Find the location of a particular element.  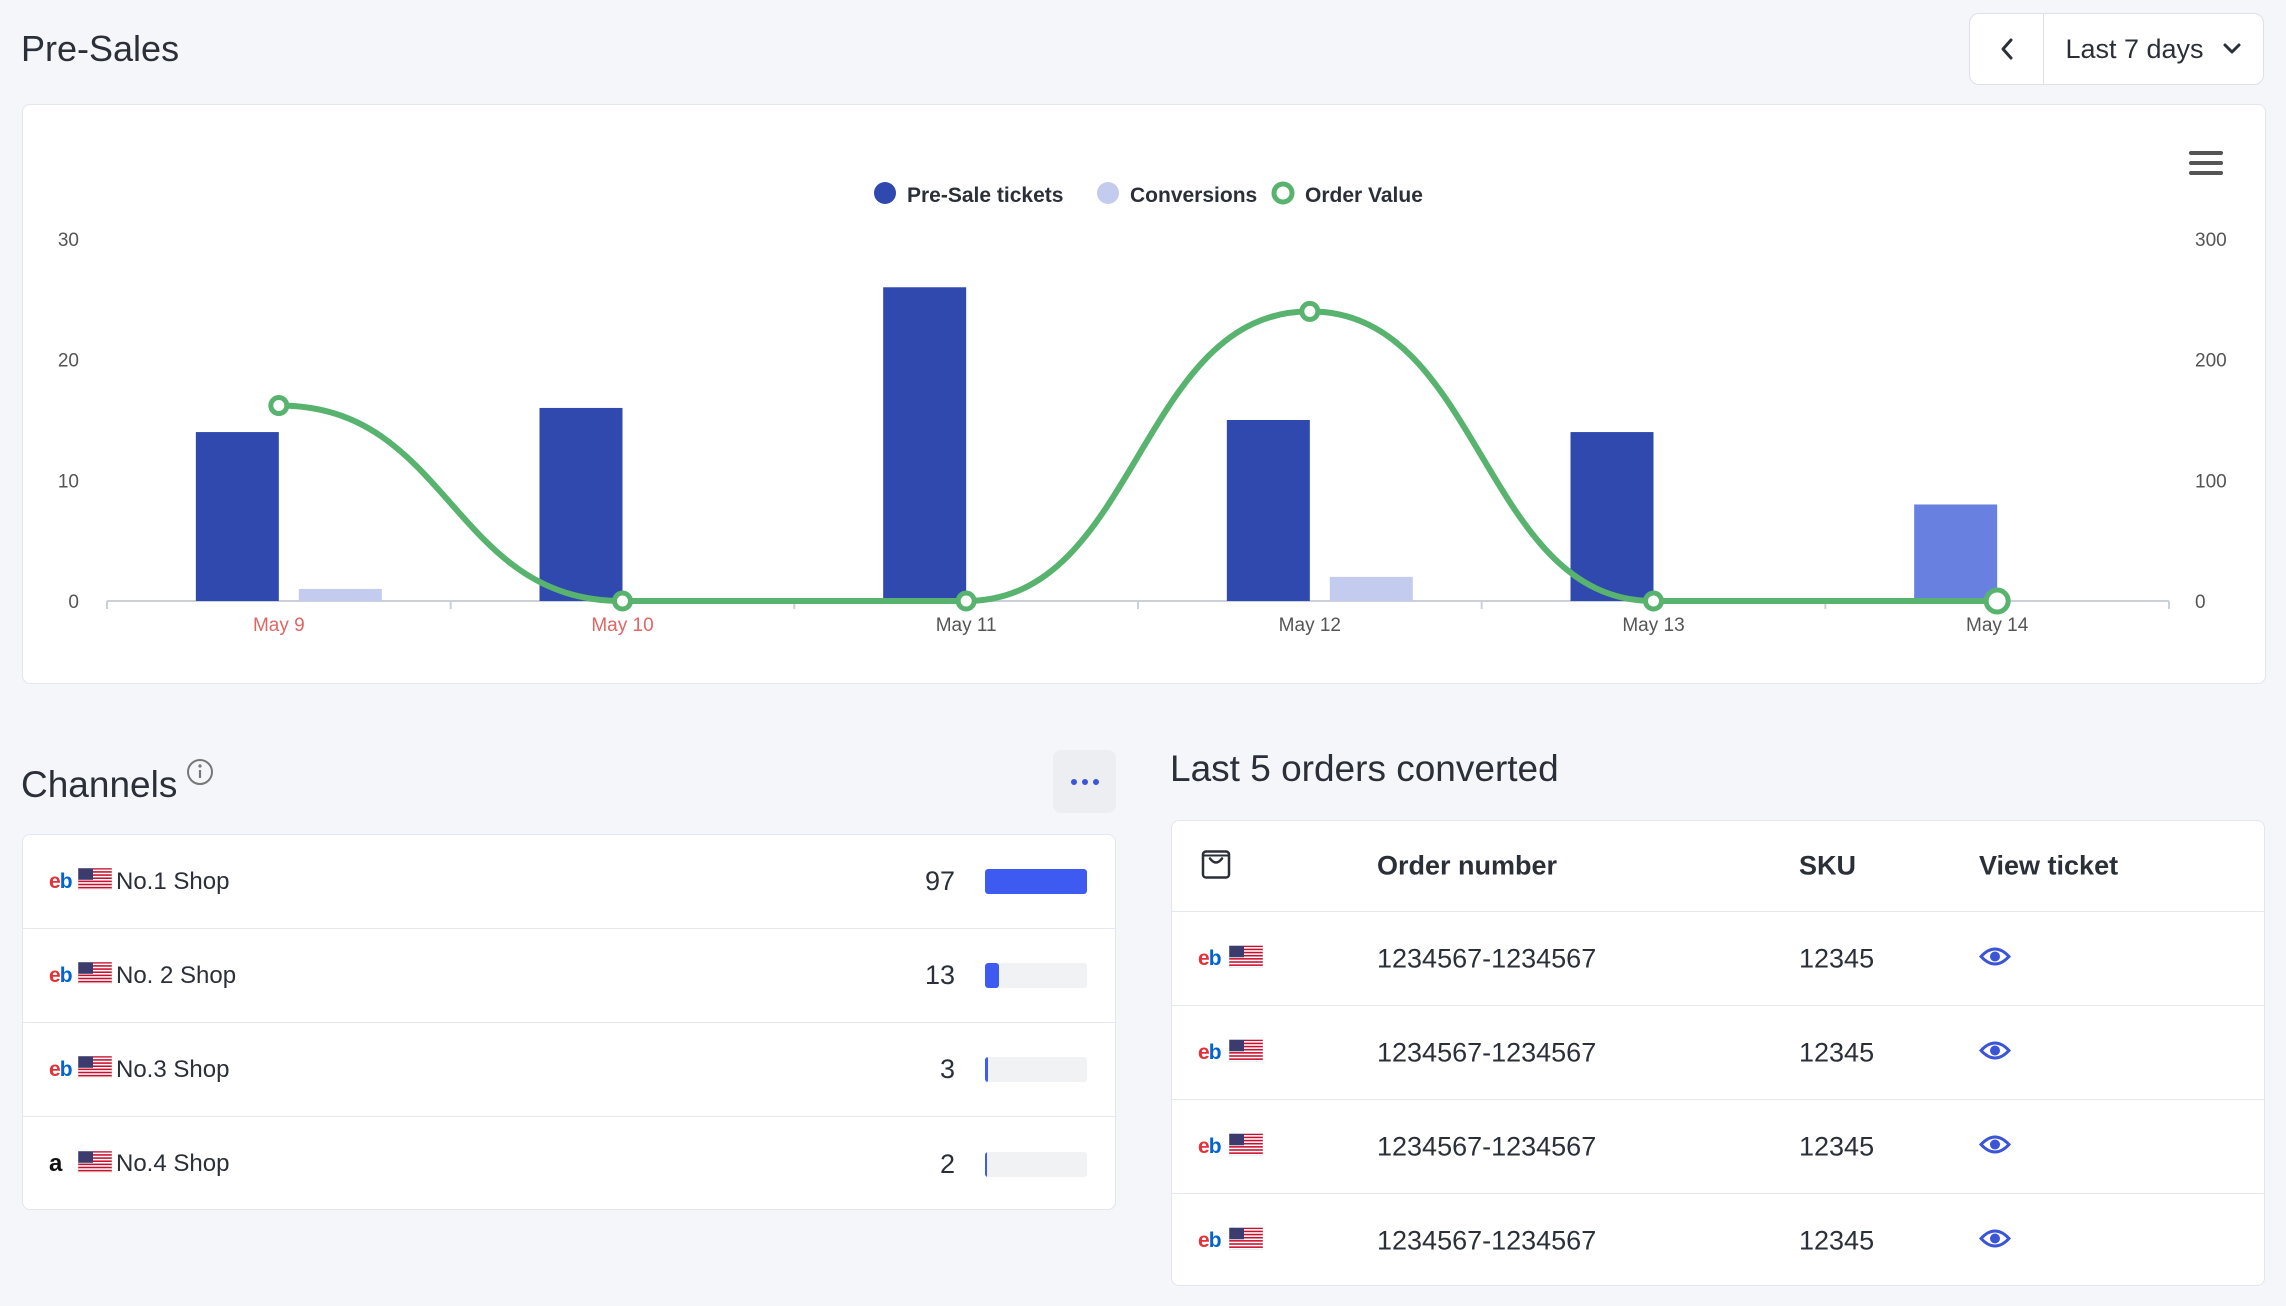

list-item: eb No.1 Shop 97 is located at coordinates (569, 882).